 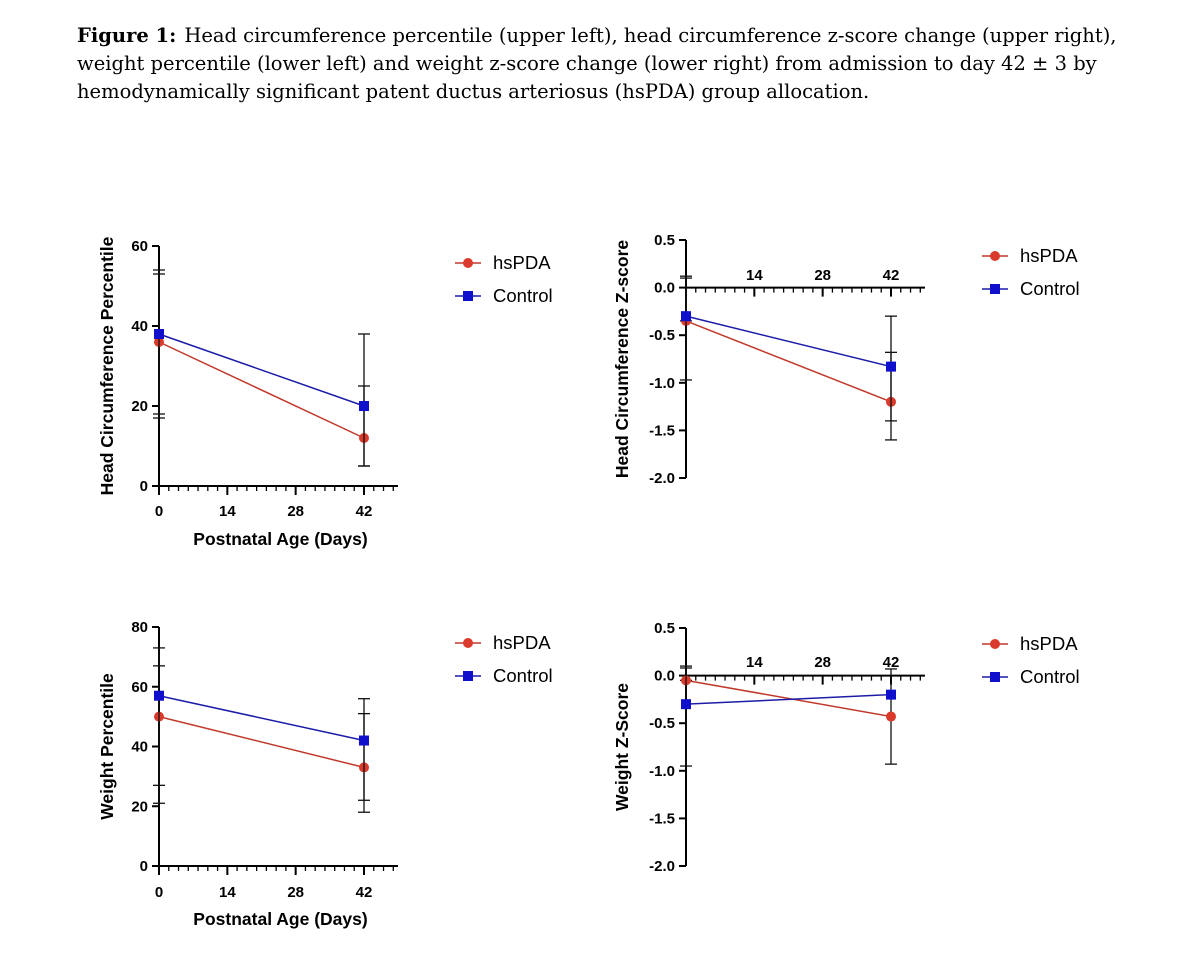 I want to click on y-axis-title: Weight Z-Score, so click(x=622, y=747).